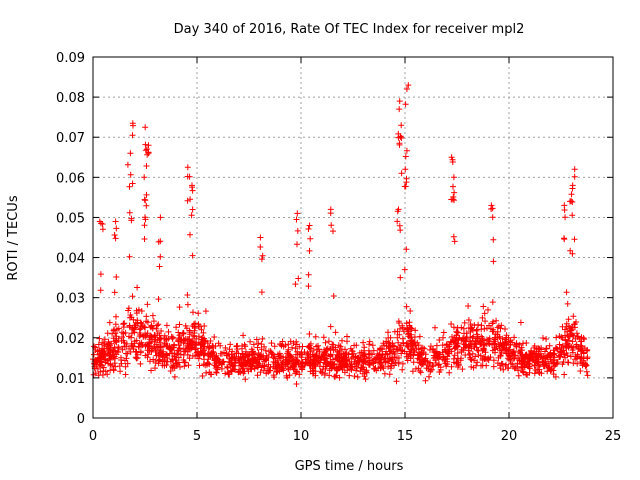 The width and height of the screenshot is (640, 480). I want to click on y-axis-label: ROTI / TECUs, so click(13, 237).